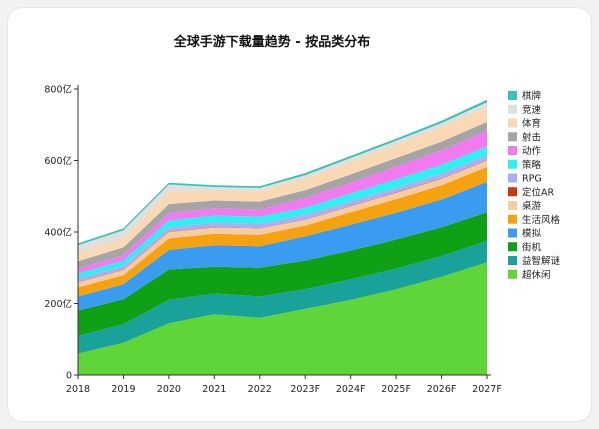  Describe the element at coordinates (532, 206) in the screenshot. I see `legend-label-8: 桌游` at that location.